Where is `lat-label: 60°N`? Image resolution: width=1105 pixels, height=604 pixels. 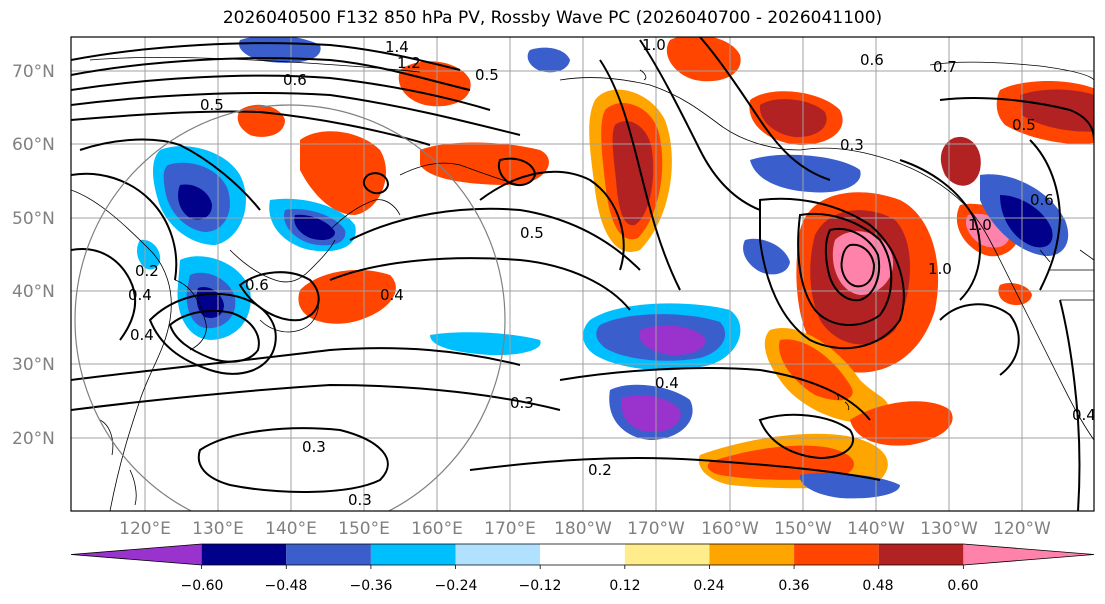 lat-label: 60°N is located at coordinates (33, 145).